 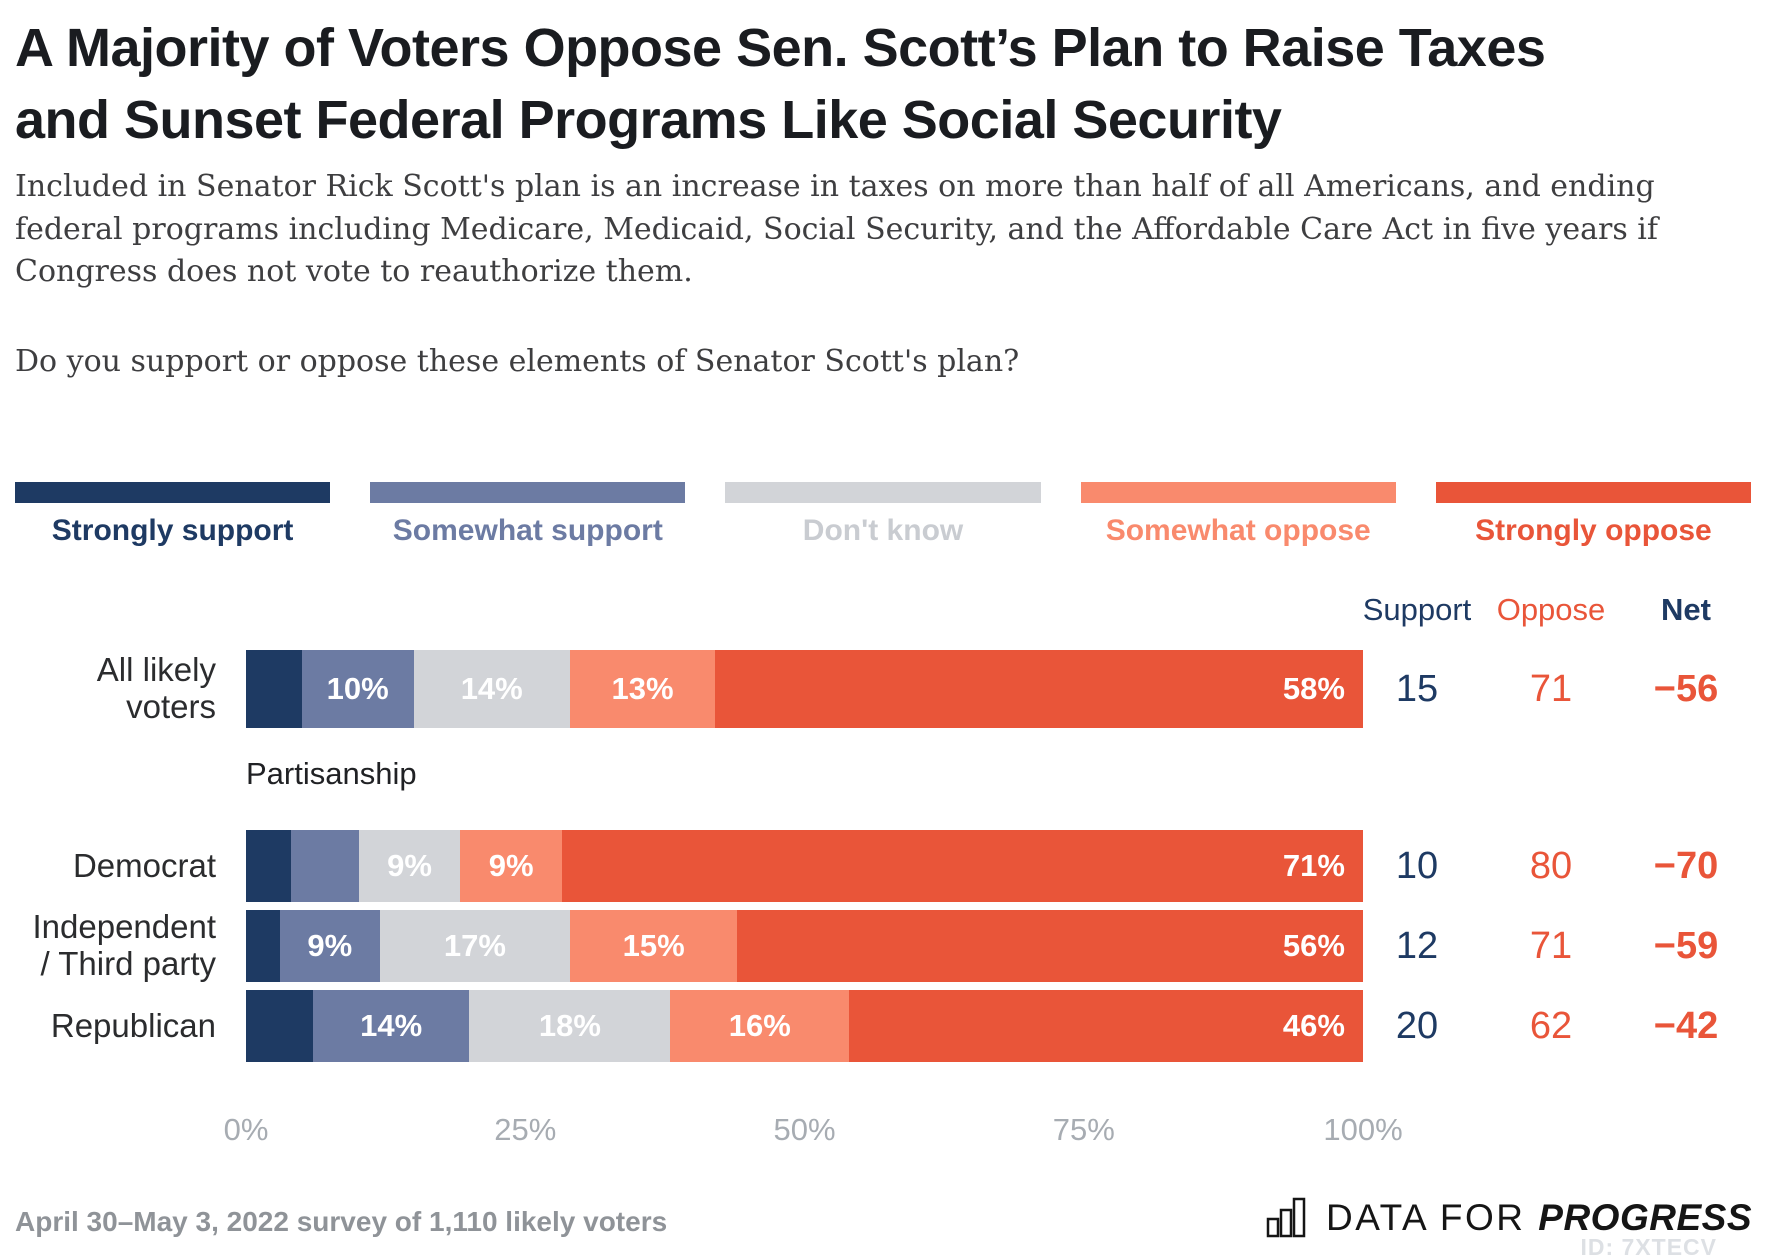 I want to click on x-axis-tick: 75%, so click(x=1083, y=1129).